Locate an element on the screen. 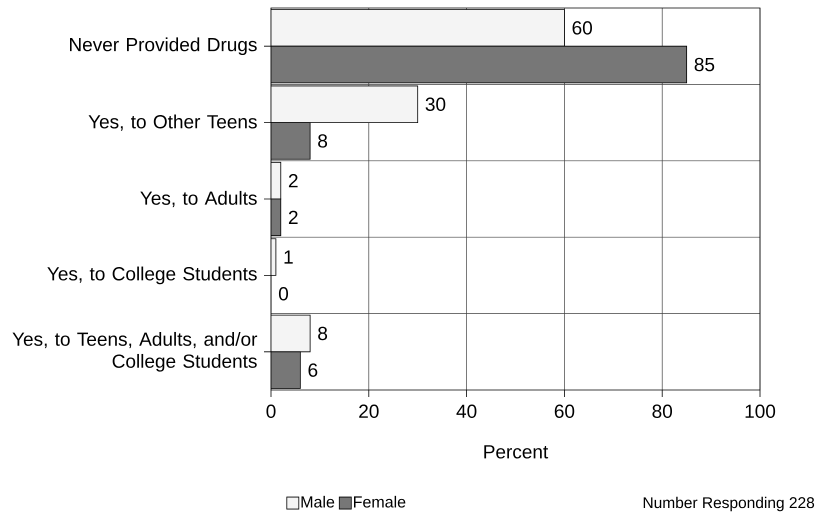 The height and width of the screenshot is (516, 828). data-label: 1 is located at coordinates (288, 257).